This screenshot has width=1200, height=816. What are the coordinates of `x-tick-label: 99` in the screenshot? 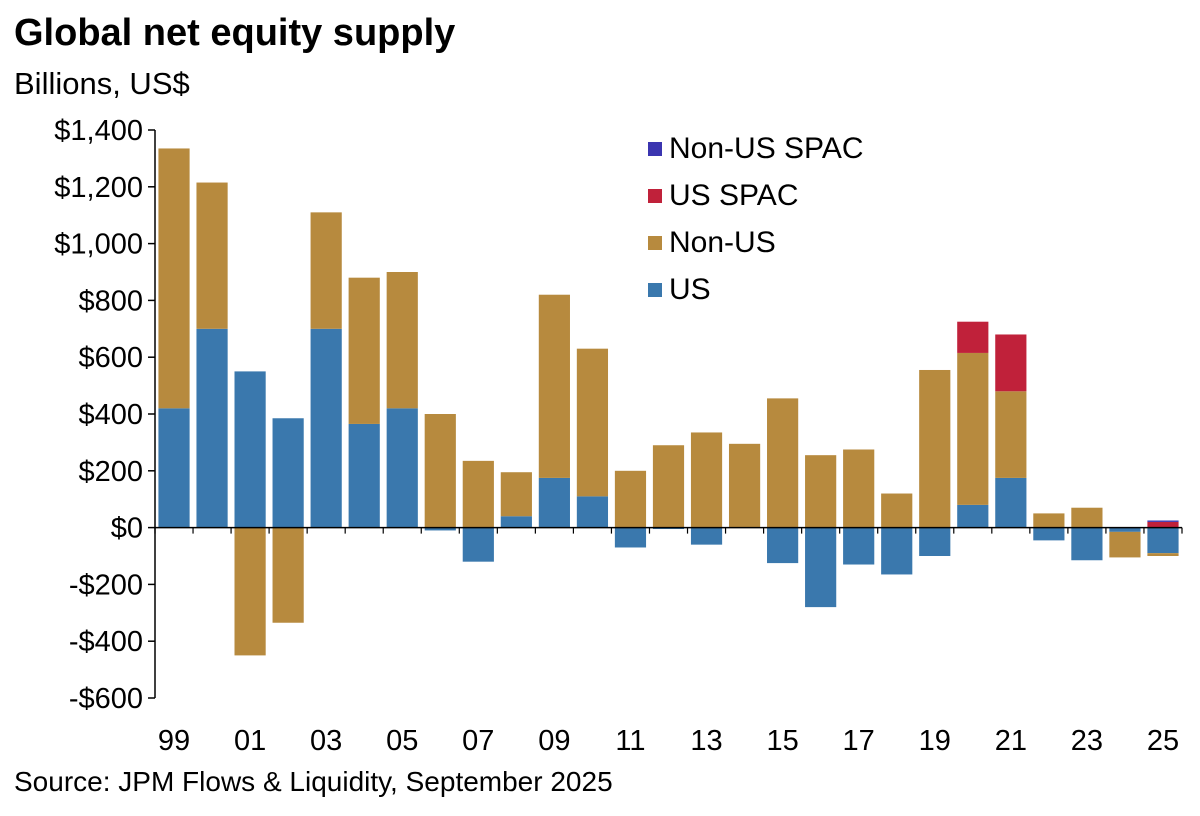 It's located at (174, 741).